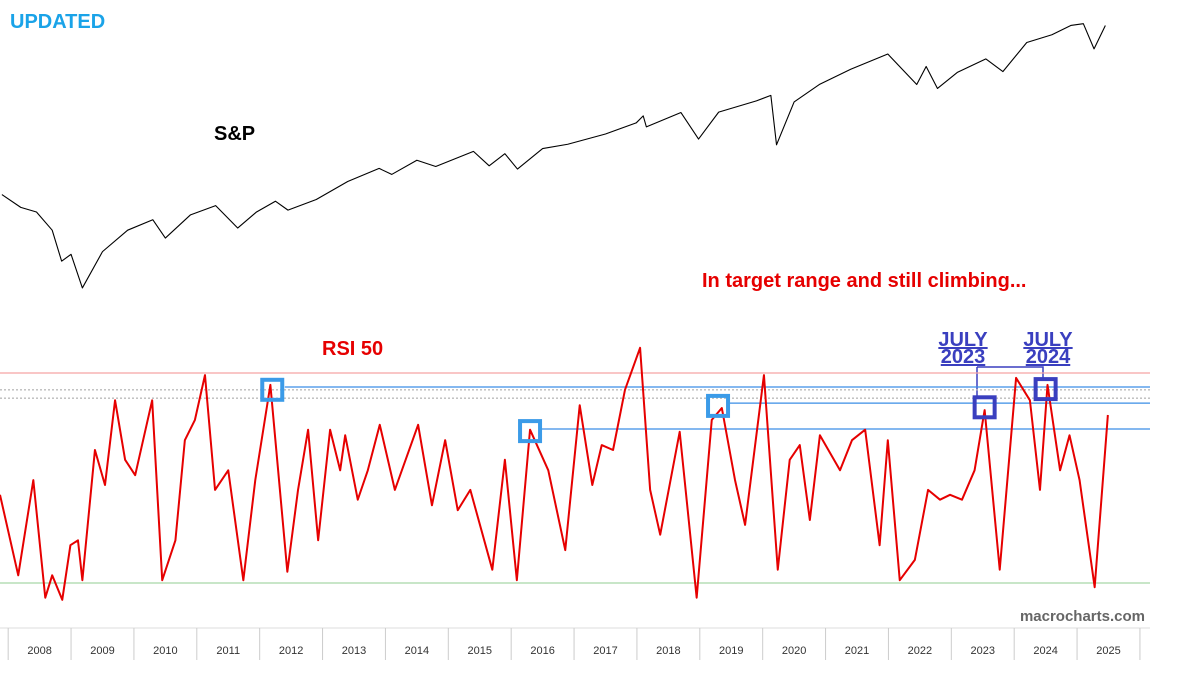  I want to click on x-tick-label: 2014, so click(417, 651).